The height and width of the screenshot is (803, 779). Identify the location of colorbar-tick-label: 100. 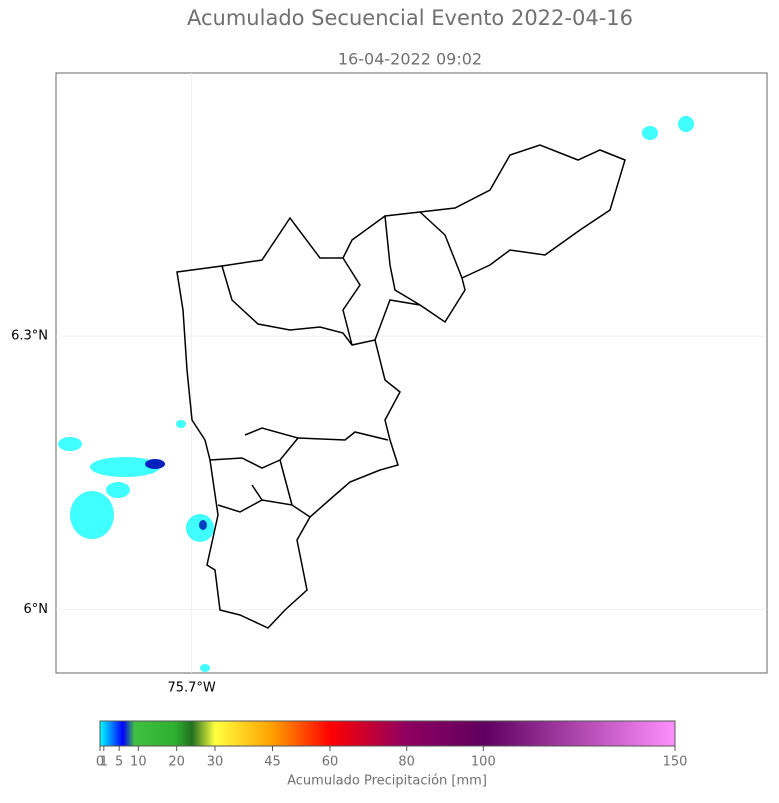
(483, 762).